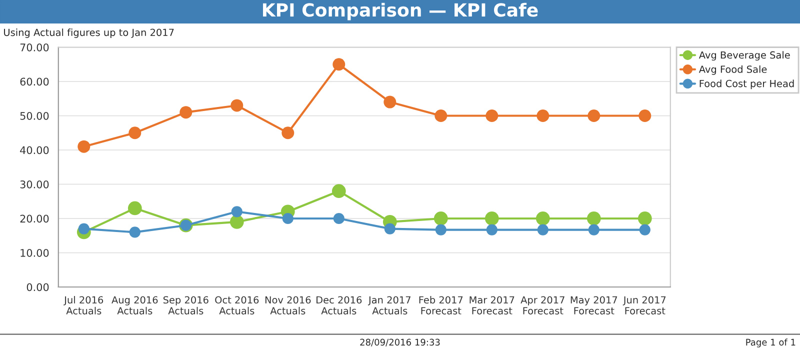  Describe the element at coordinates (492, 305) in the screenshot. I see `x-tick-label: Mar 2017 Forecast` at that location.